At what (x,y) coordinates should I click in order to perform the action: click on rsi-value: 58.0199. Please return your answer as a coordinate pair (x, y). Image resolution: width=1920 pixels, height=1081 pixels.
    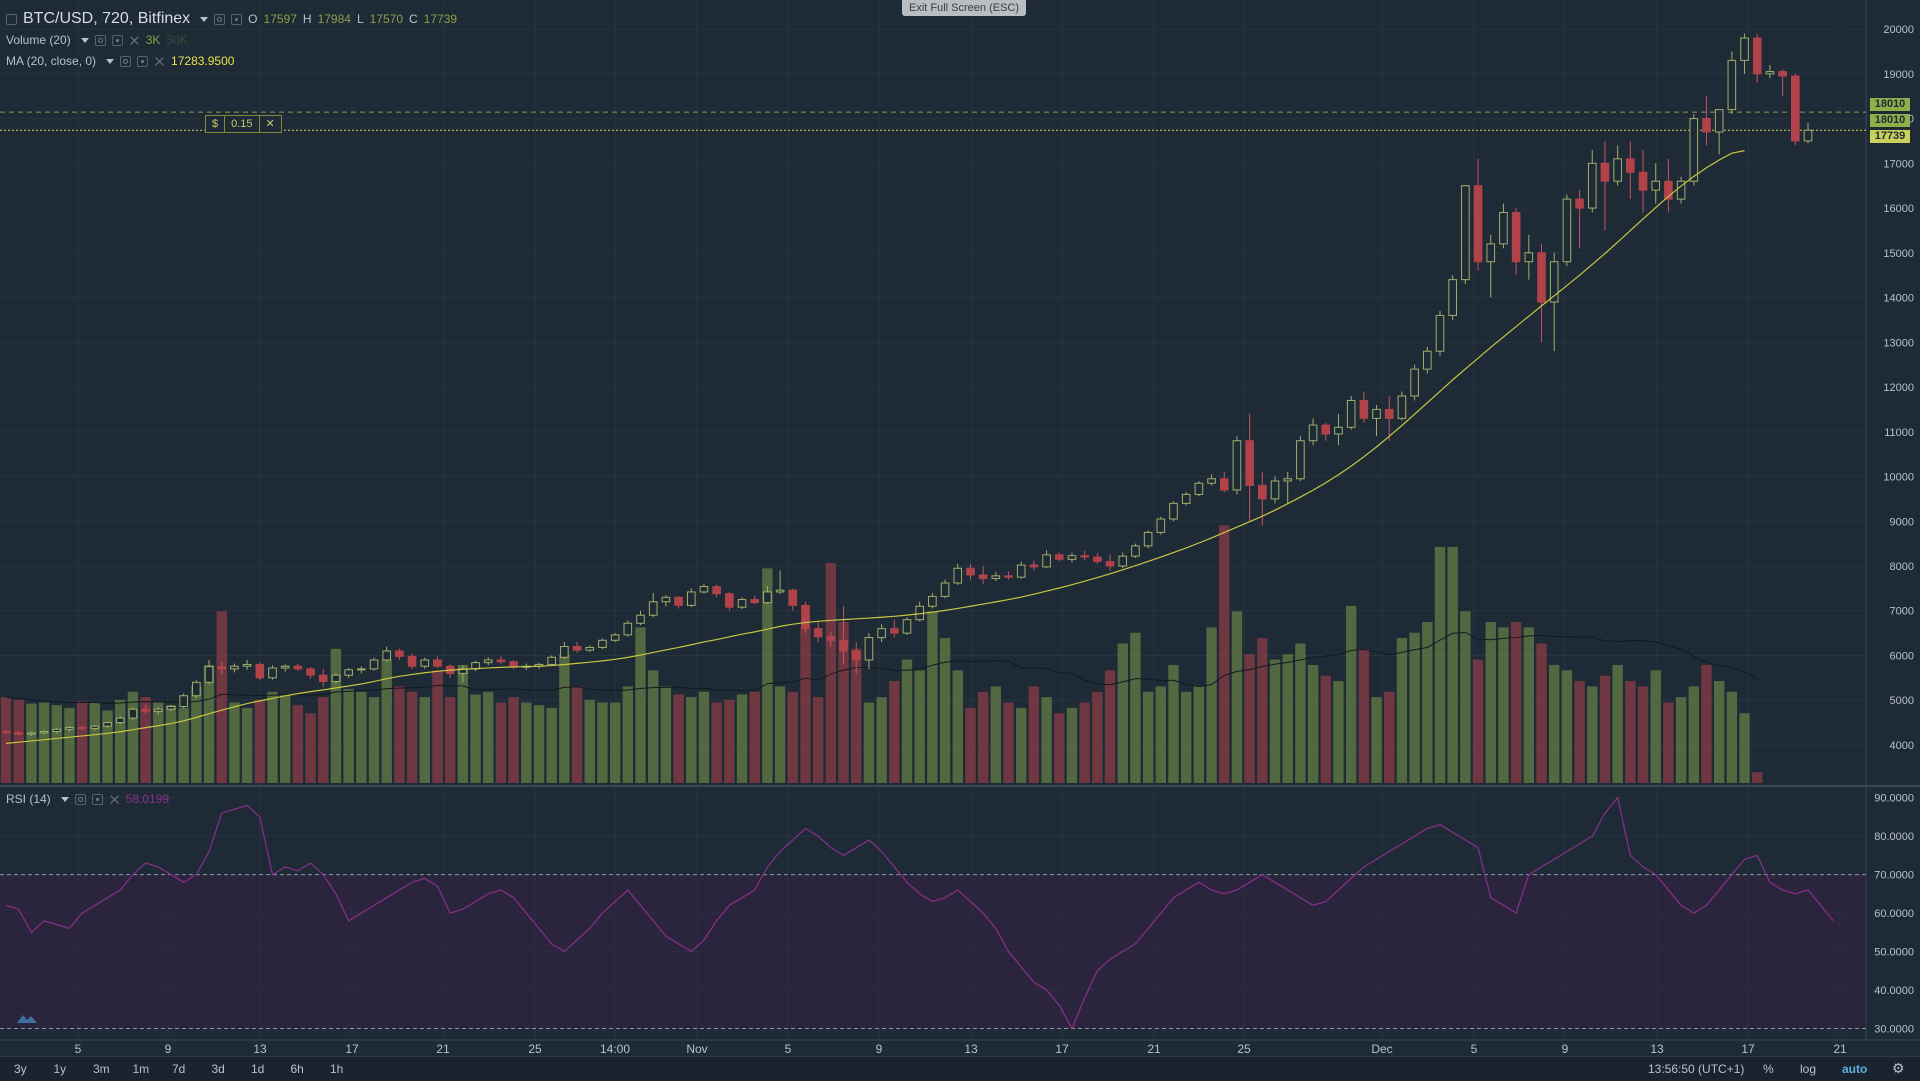
    Looking at the image, I should click on (147, 799).